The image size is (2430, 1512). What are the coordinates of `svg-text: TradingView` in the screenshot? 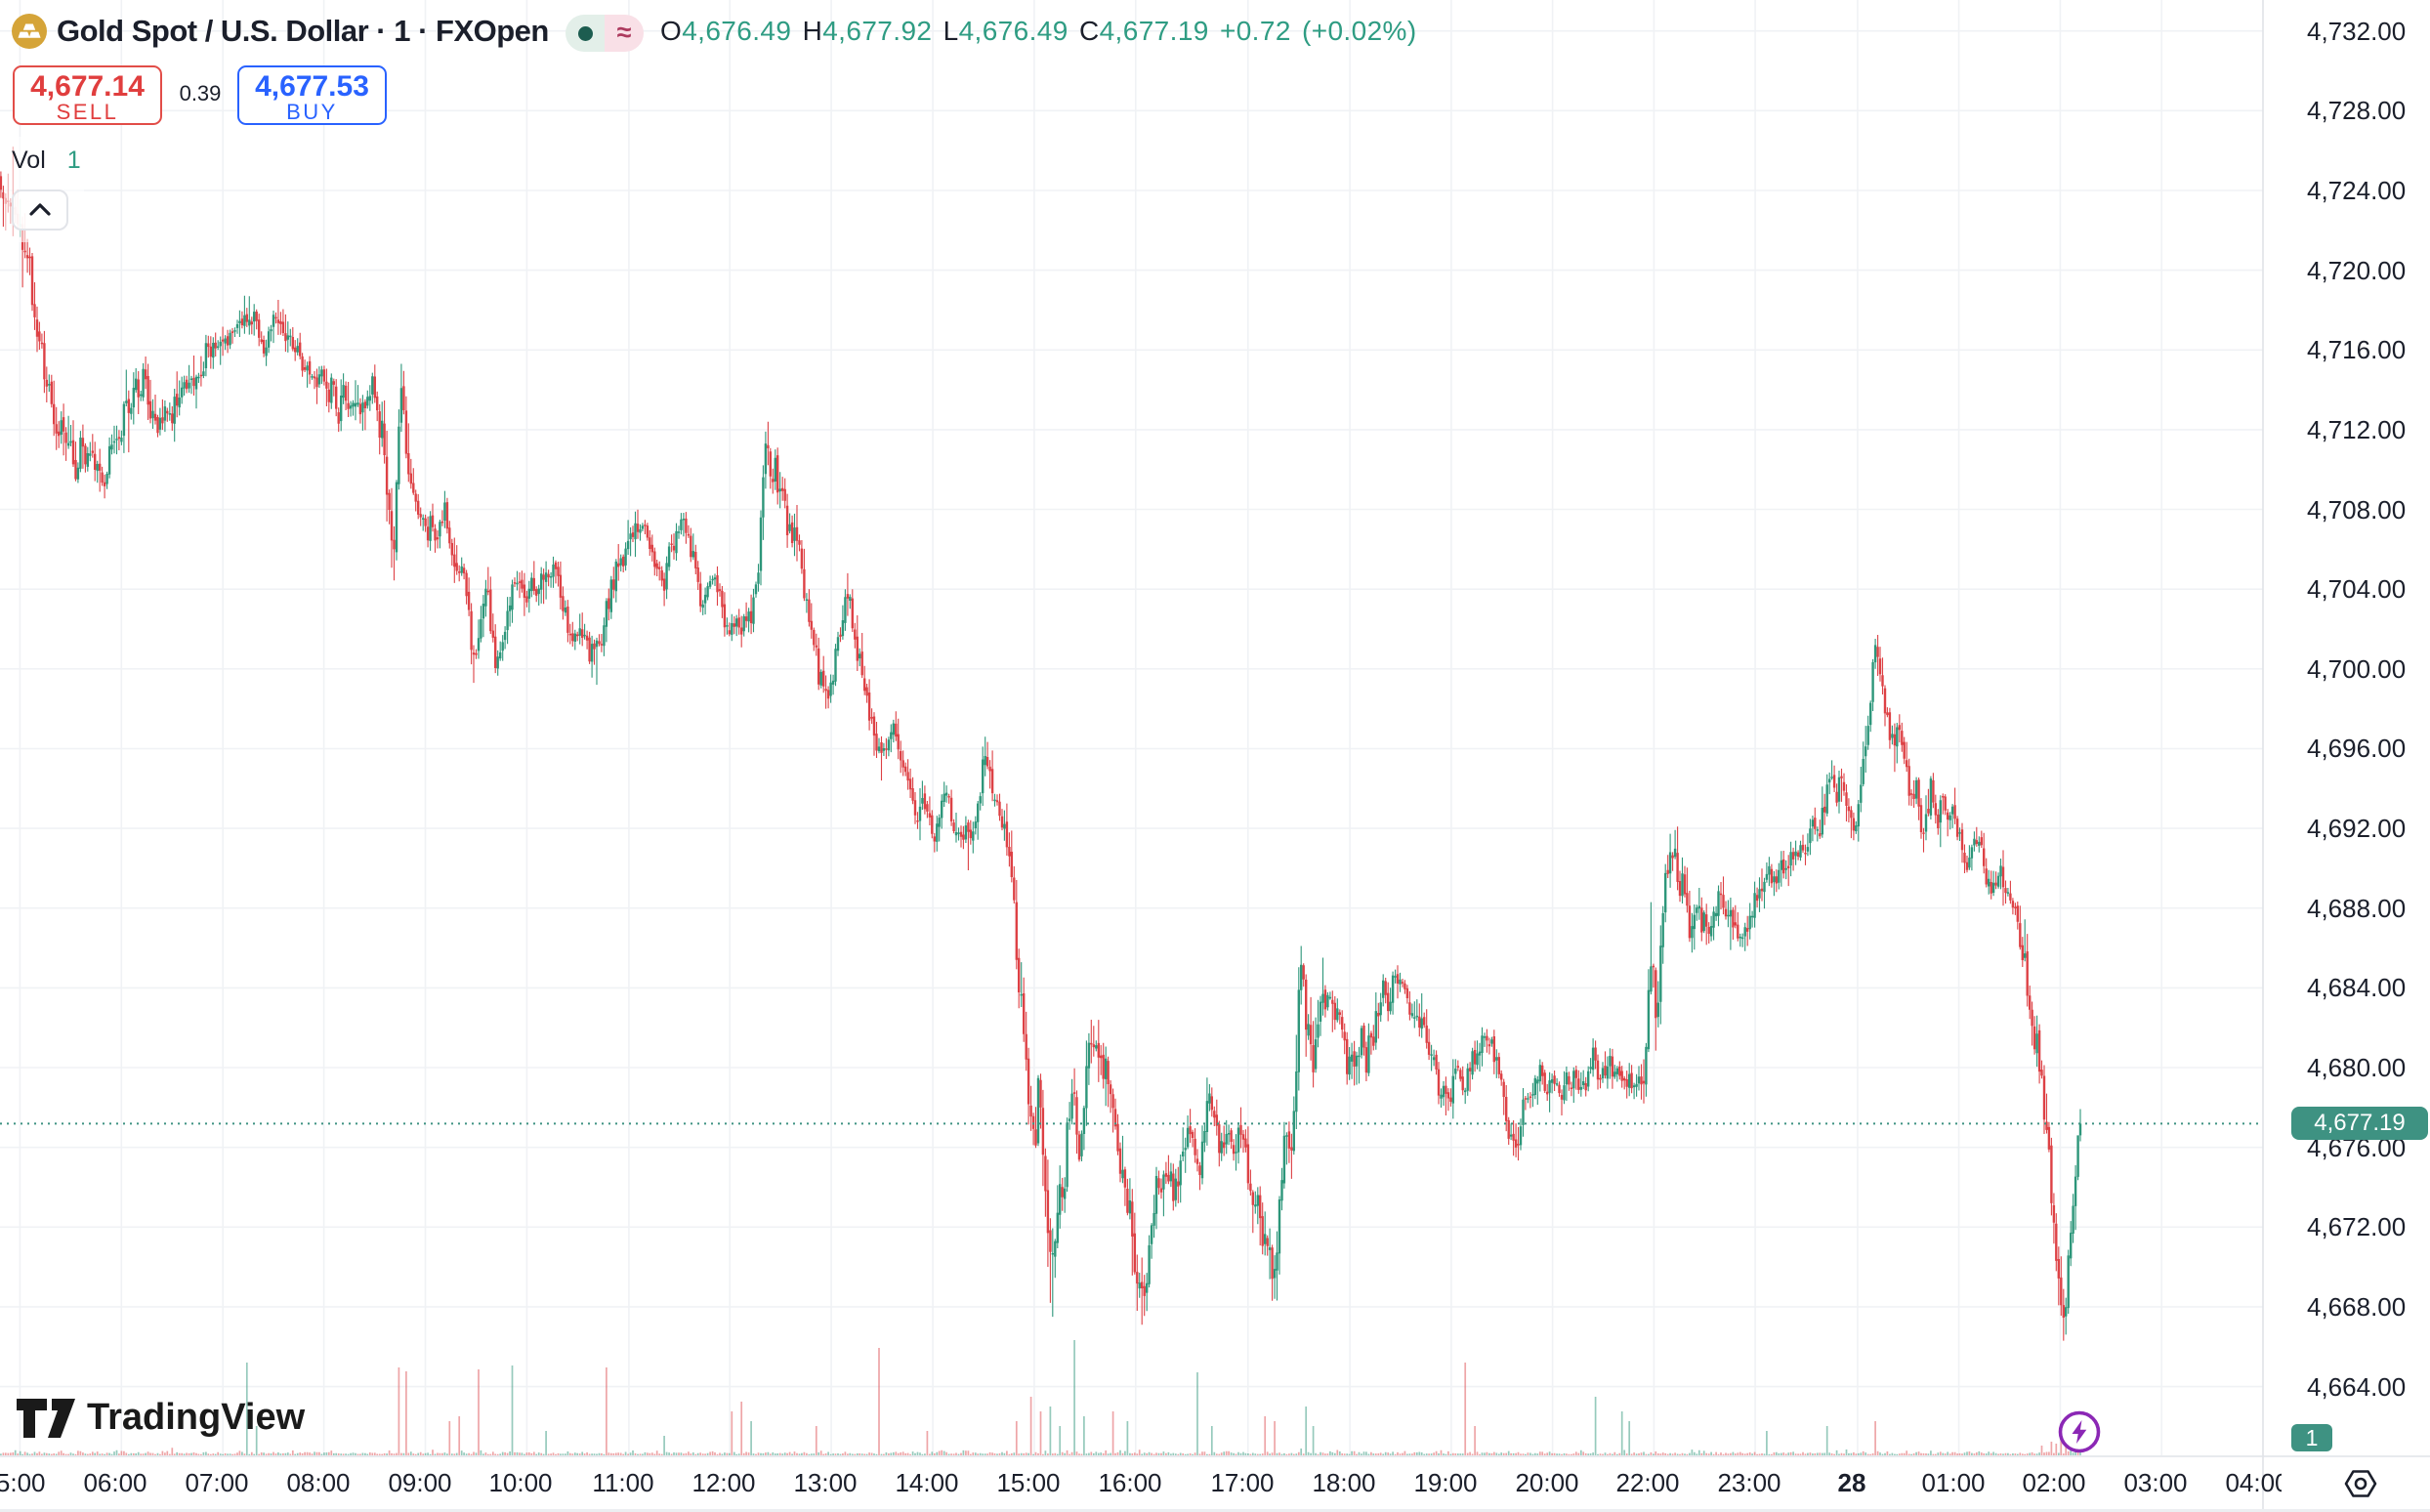 It's located at (196, 1417).